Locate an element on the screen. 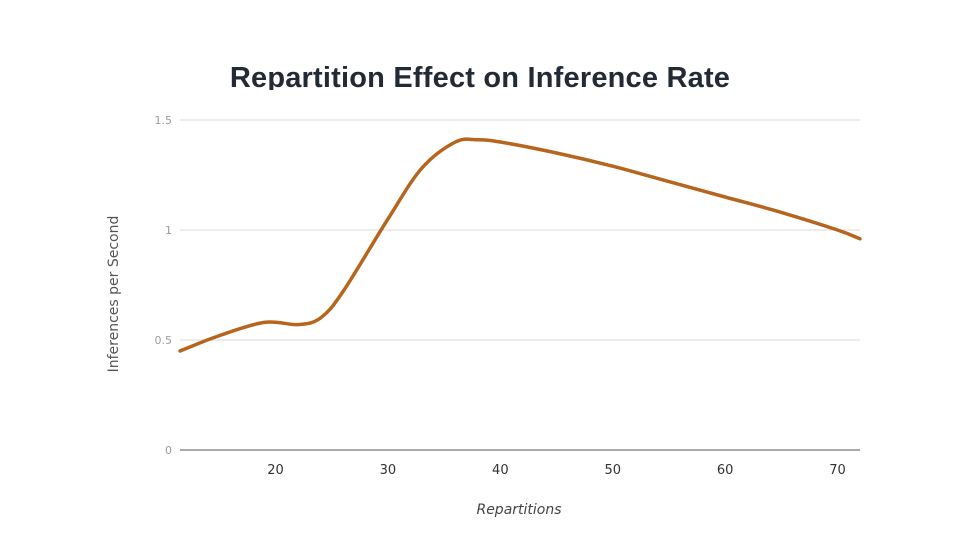 The width and height of the screenshot is (960, 540). y-axis-ticks: 0 0.5 1 1.5 is located at coordinates (164, 285).